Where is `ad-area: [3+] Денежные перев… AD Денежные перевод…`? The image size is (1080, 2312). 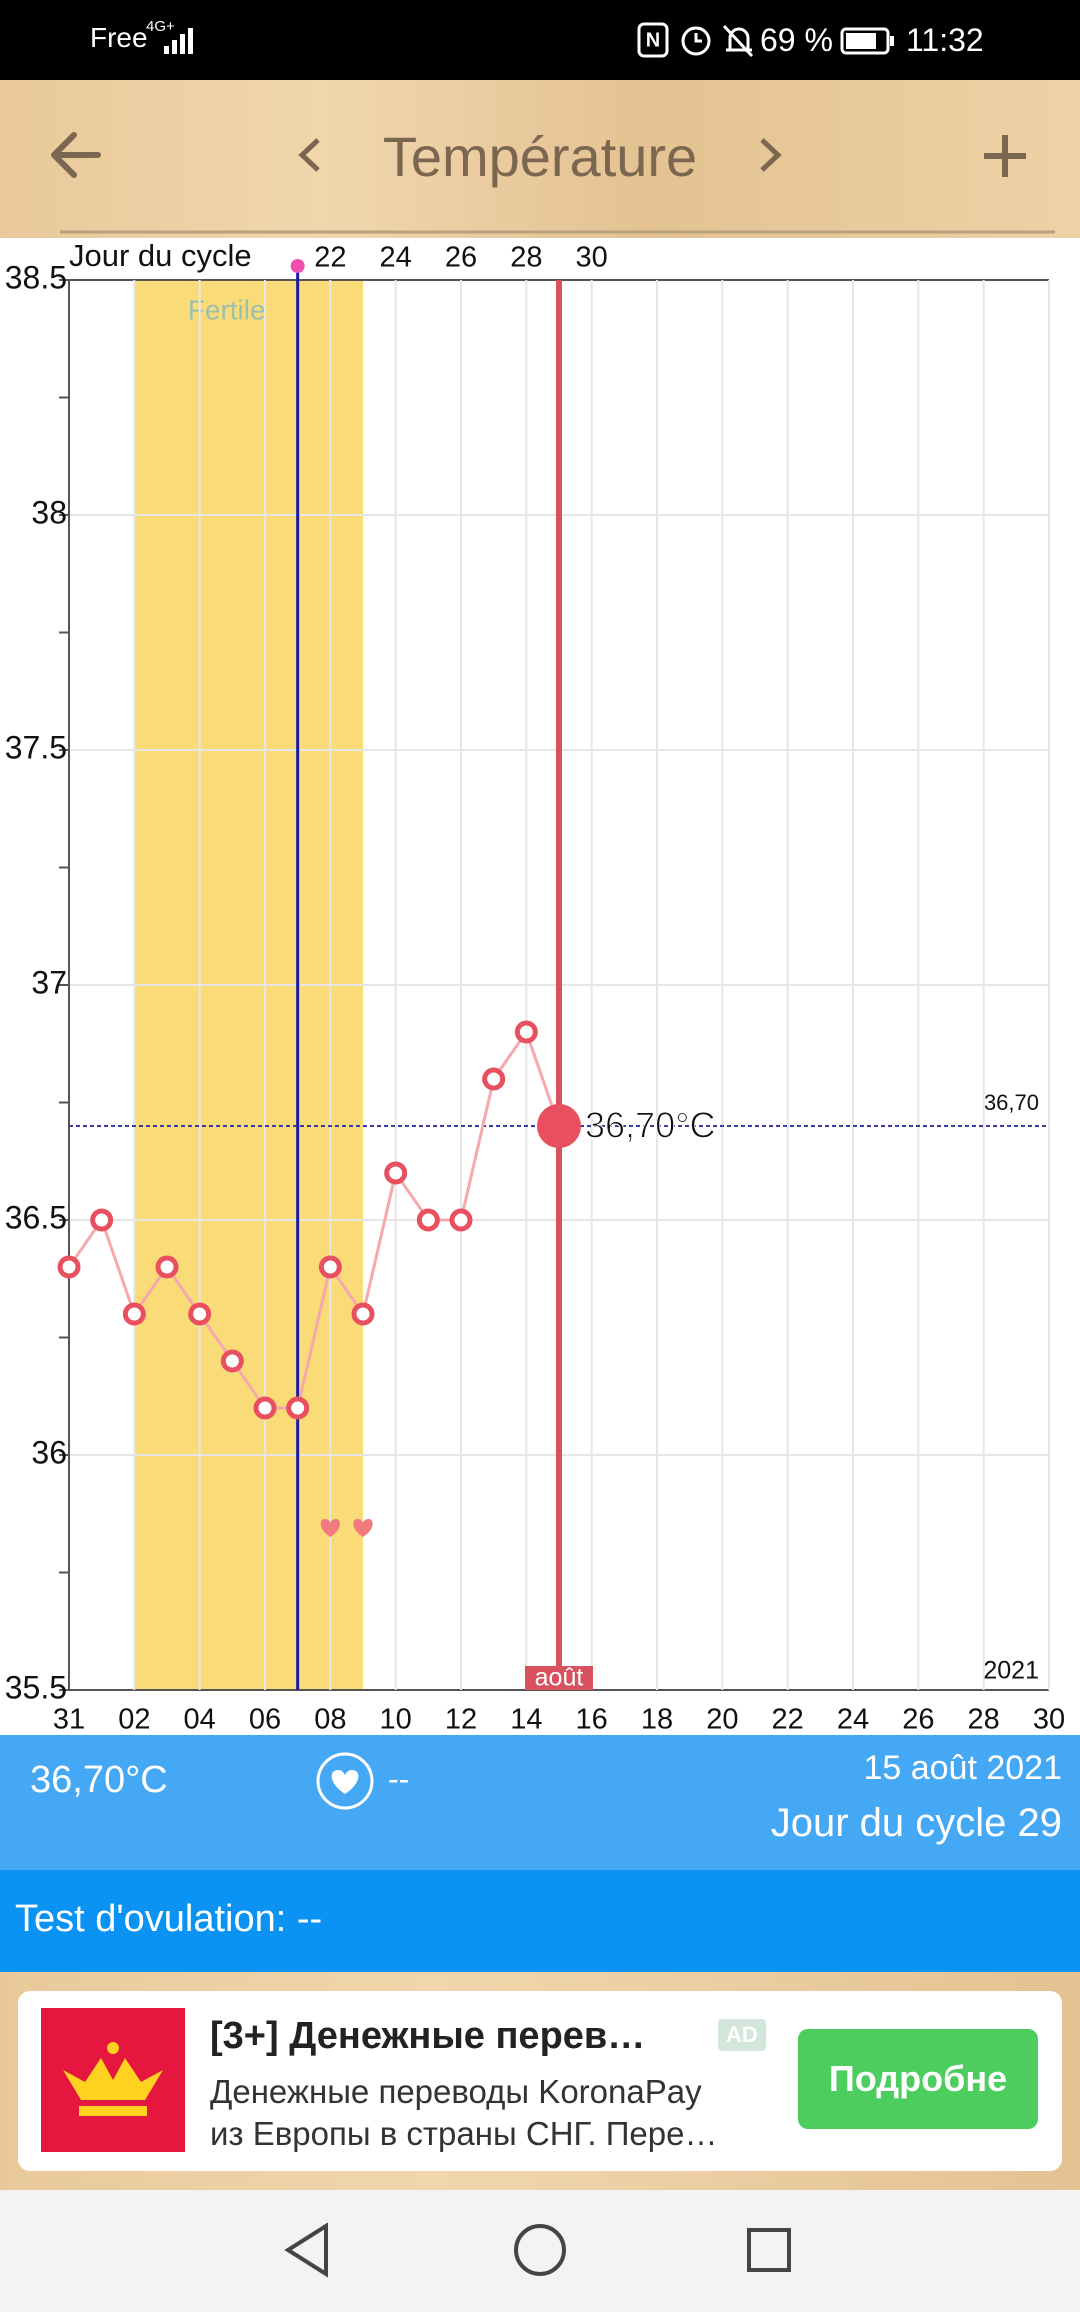
ad-area: [3+] Денежные перев… AD Денежные перевод… is located at coordinates (540, 2081).